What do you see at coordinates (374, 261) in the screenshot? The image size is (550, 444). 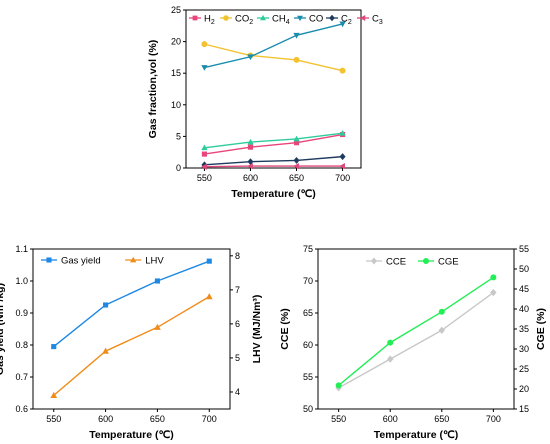 I see `legend-cce-marker` at bounding box center [374, 261].